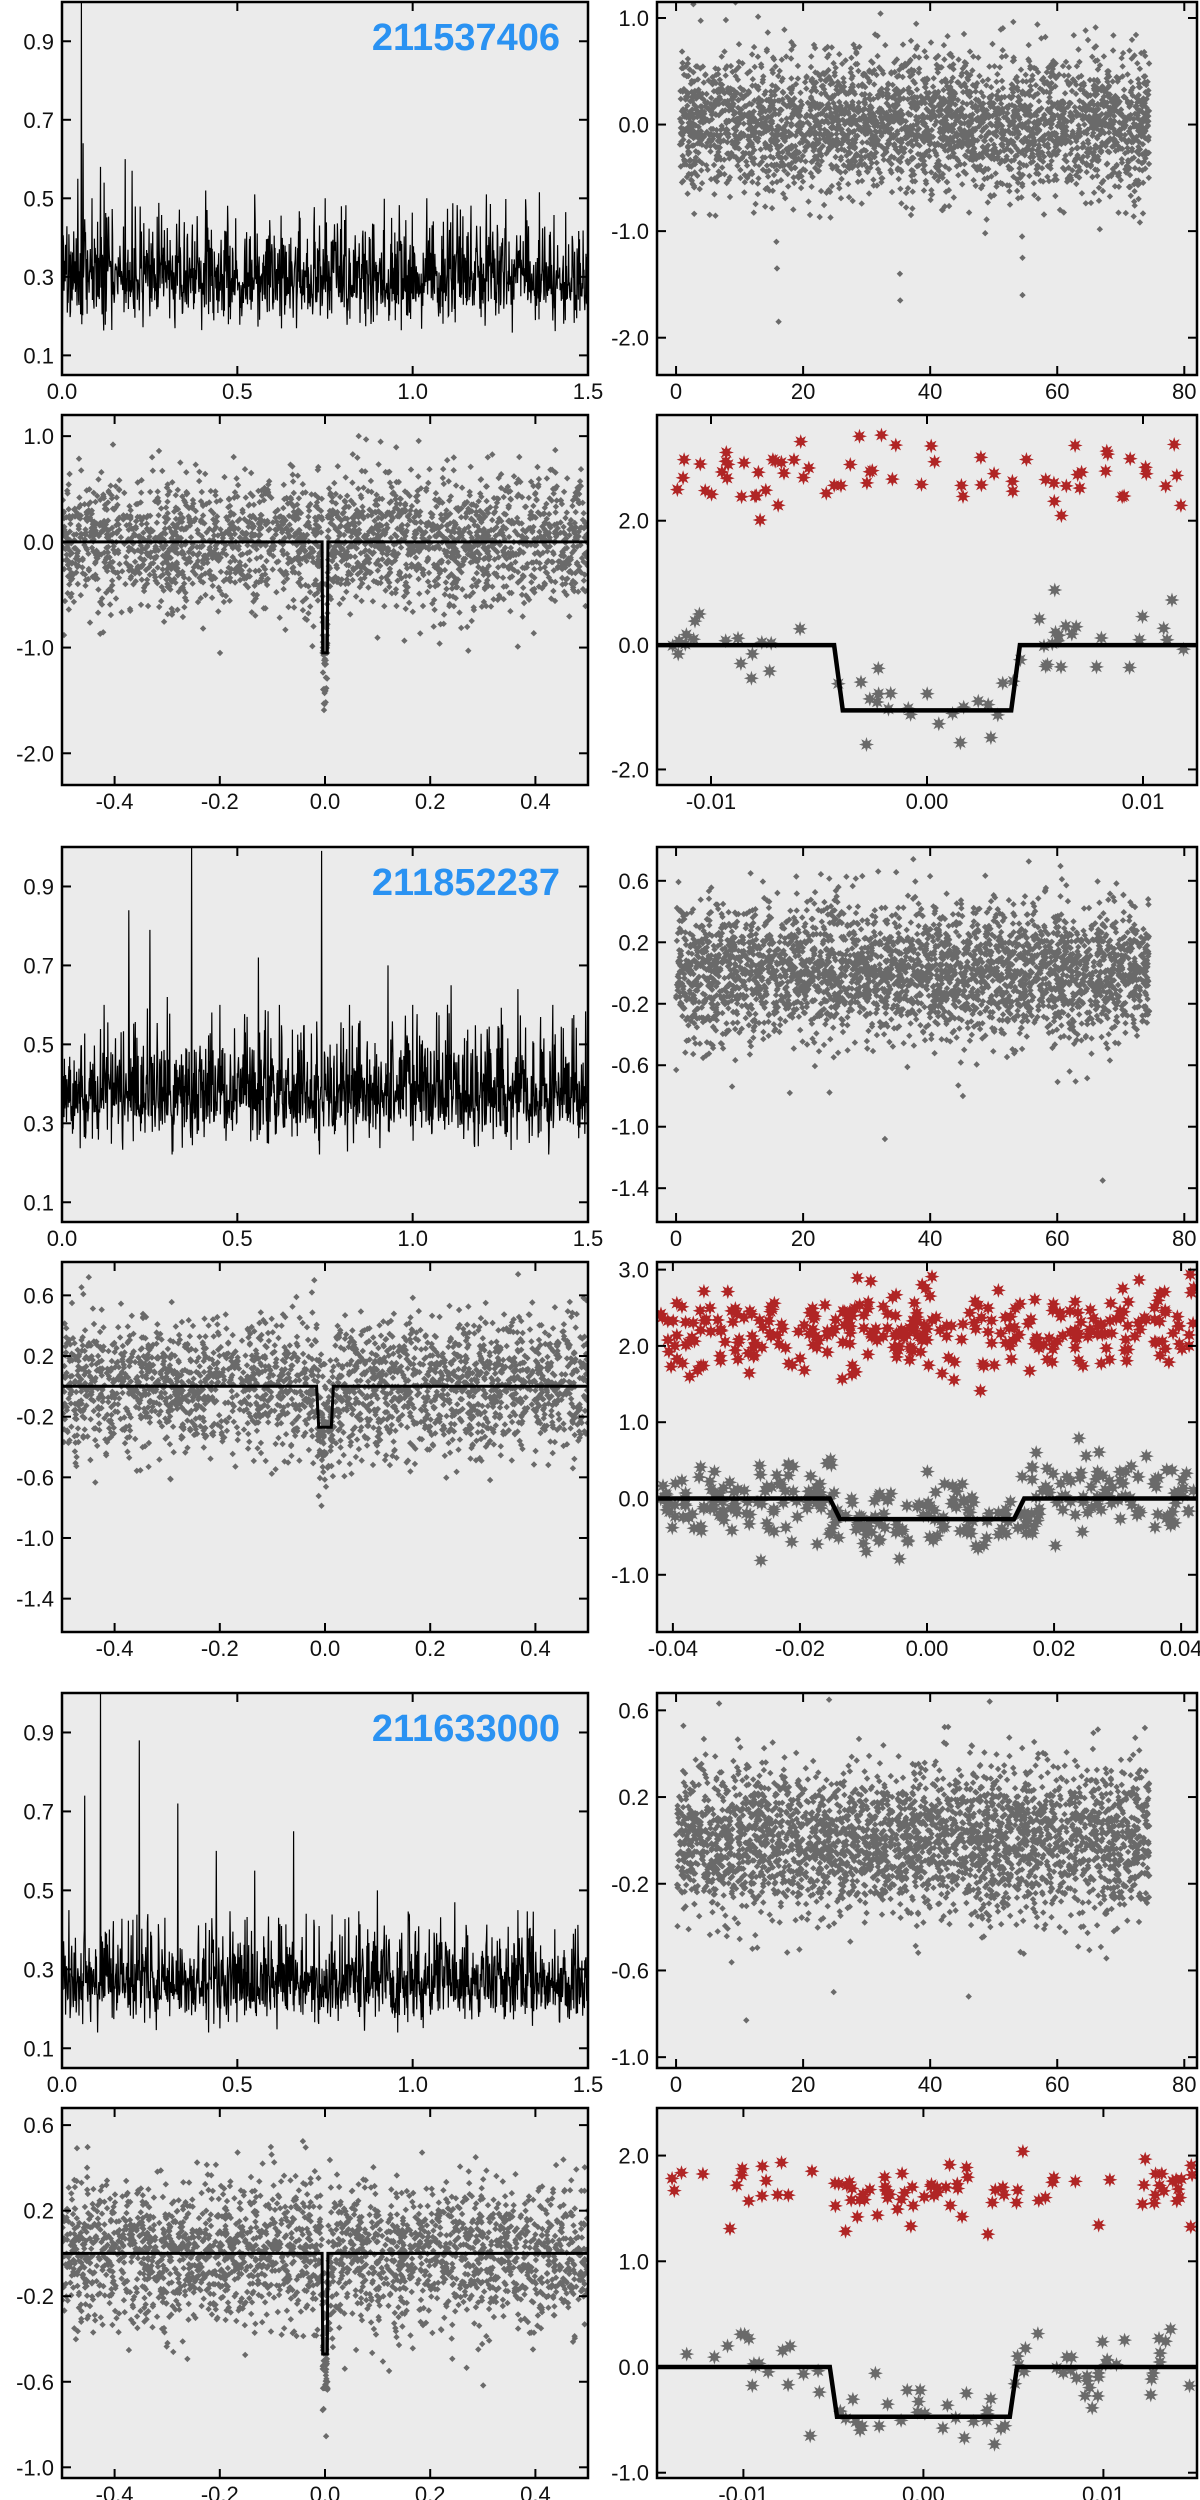 Image resolution: width=1200 pixels, height=2500 pixels. I want to click on x-tick-label: -0.2, so click(220, 1648).